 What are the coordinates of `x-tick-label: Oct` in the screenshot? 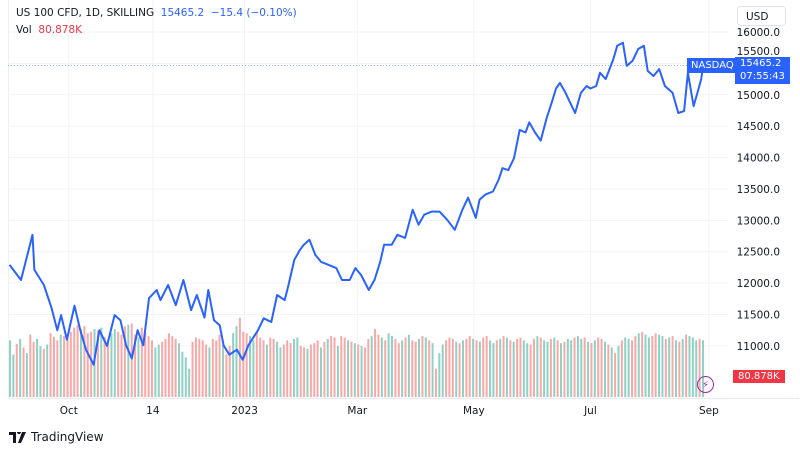 It's located at (69, 411).